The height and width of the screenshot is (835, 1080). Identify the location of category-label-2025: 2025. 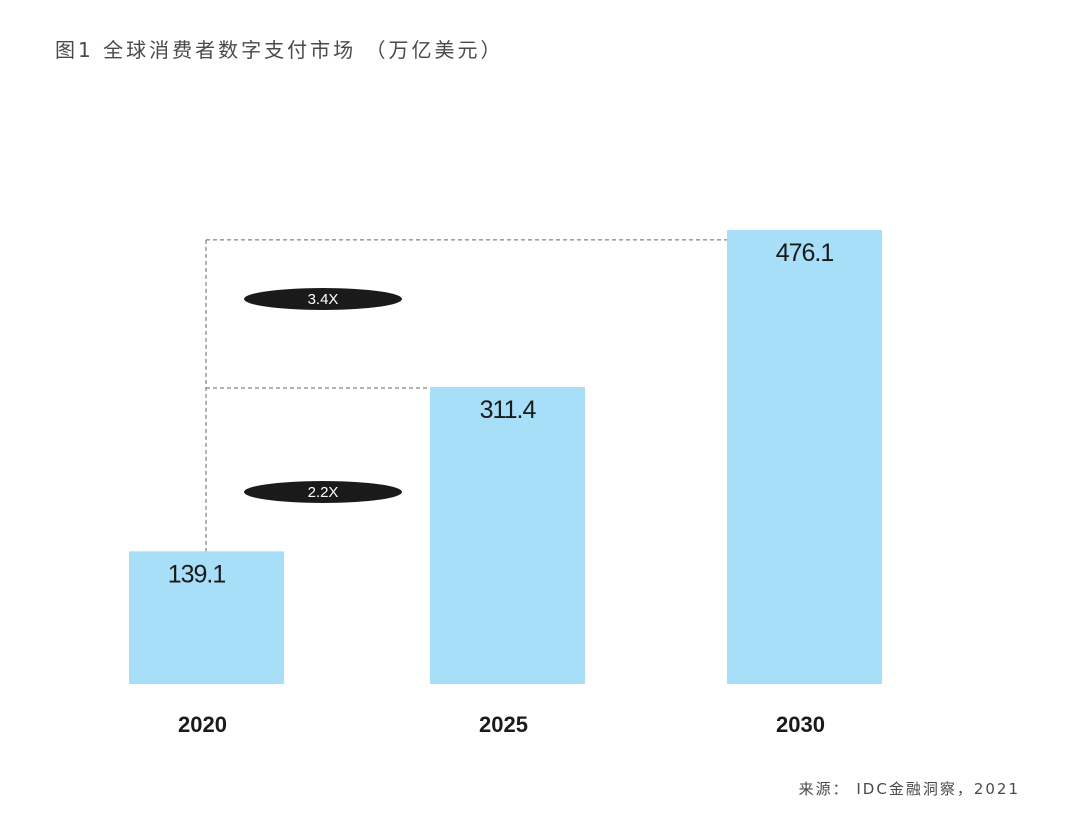
(503, 724).